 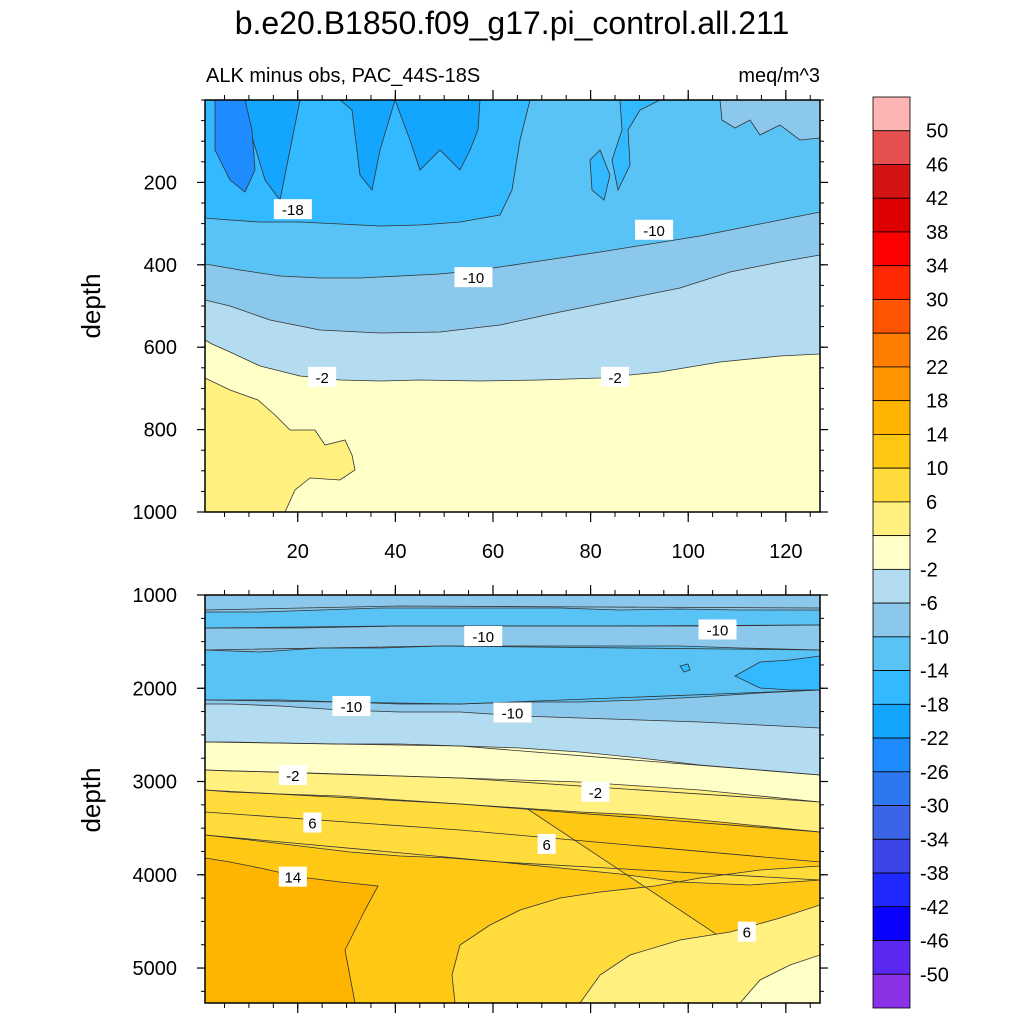 What do you see at coordinates (937, 199) in the screenshot?
I see `colorbar-label: 42` at bounding box center [937, 199].